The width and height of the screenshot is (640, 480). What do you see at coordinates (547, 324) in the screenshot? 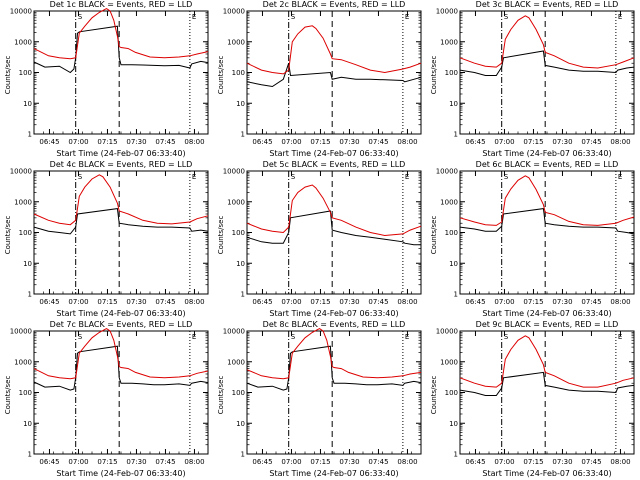
I see `chart-title: Det 9c BLACK = Events, RED = LLD` at bounding box center [547, 324].